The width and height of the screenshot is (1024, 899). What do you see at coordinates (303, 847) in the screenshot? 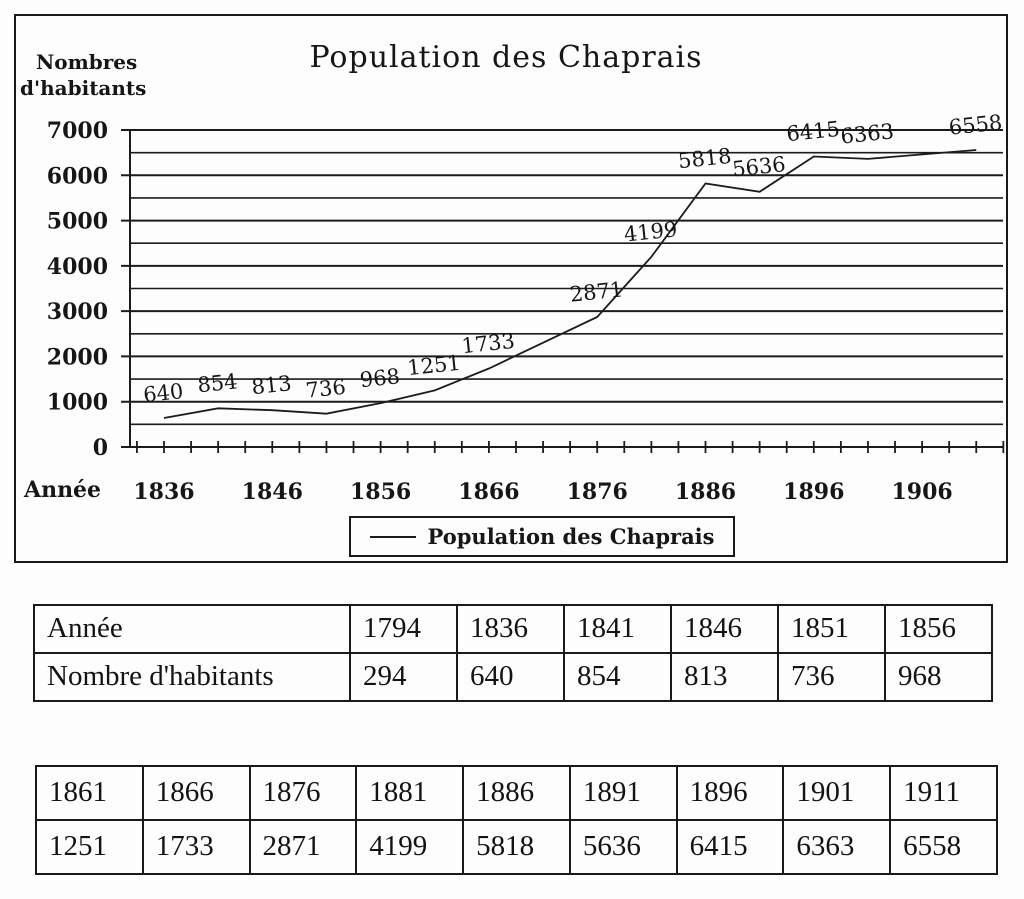
I see `table-cell: 2871` at bounding box center [303, 847].